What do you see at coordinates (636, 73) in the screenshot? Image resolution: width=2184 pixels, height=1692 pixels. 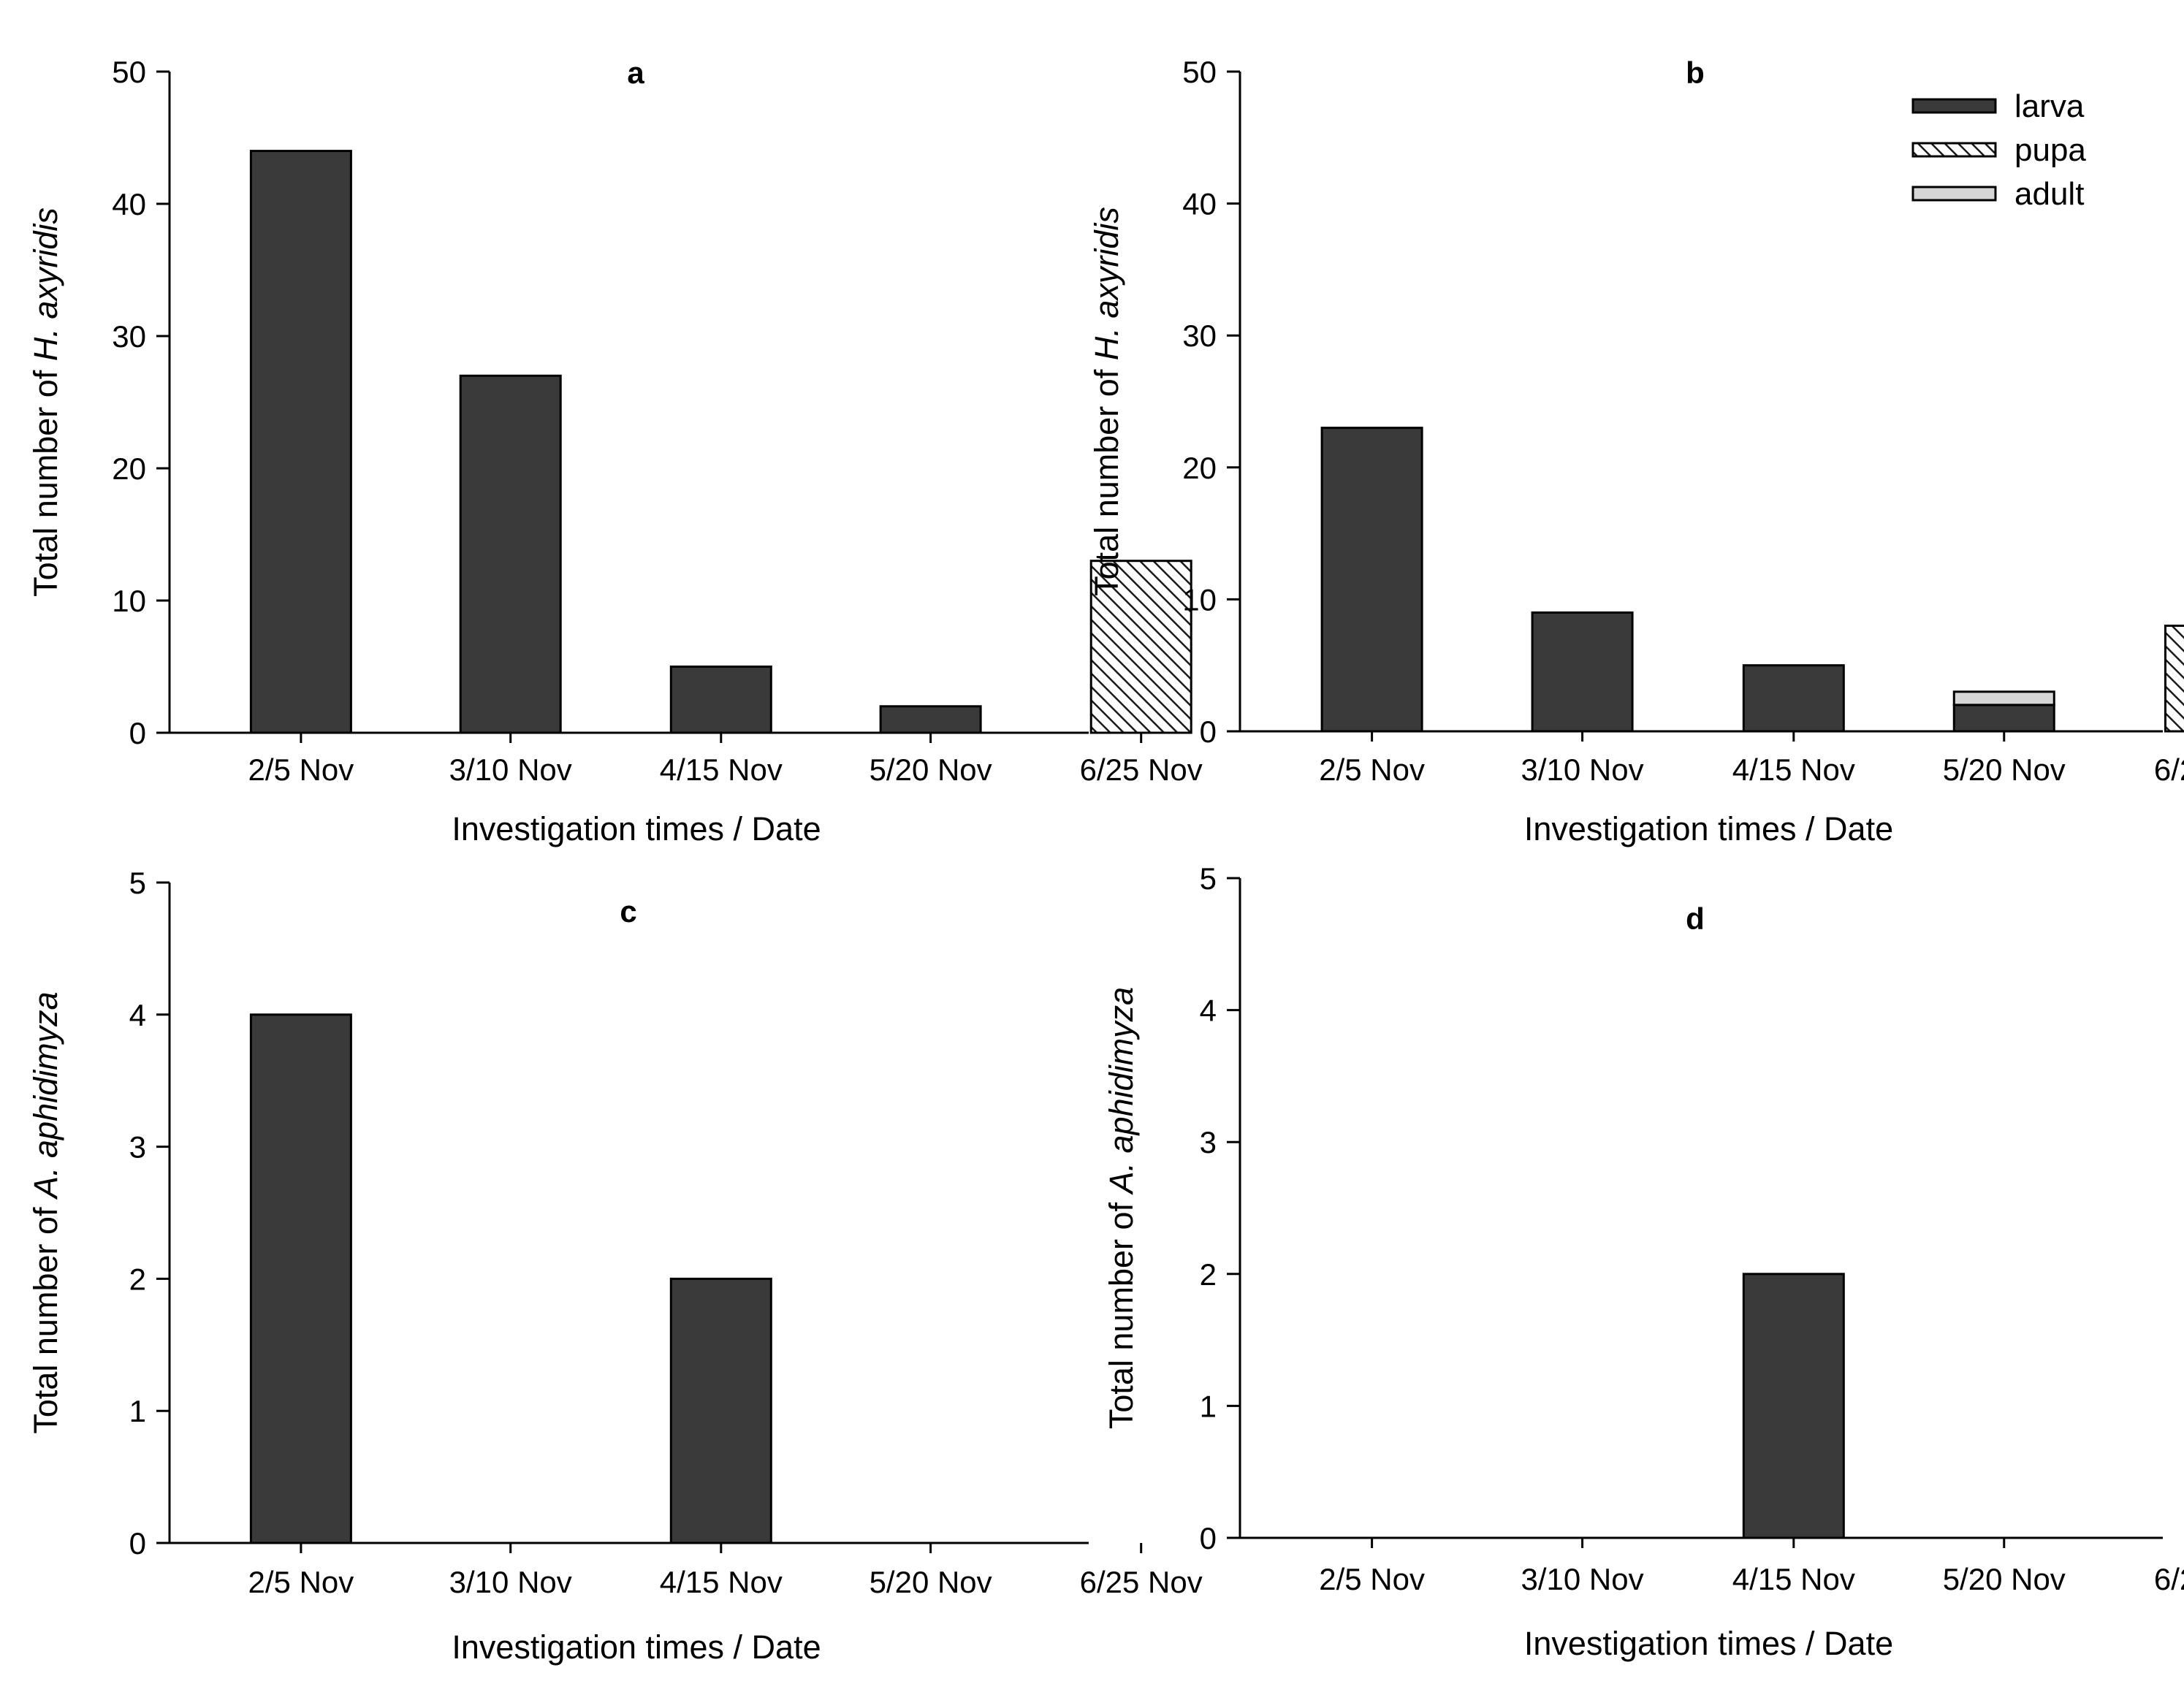 I see `panel-title: a` at bounding box center [636, 73].